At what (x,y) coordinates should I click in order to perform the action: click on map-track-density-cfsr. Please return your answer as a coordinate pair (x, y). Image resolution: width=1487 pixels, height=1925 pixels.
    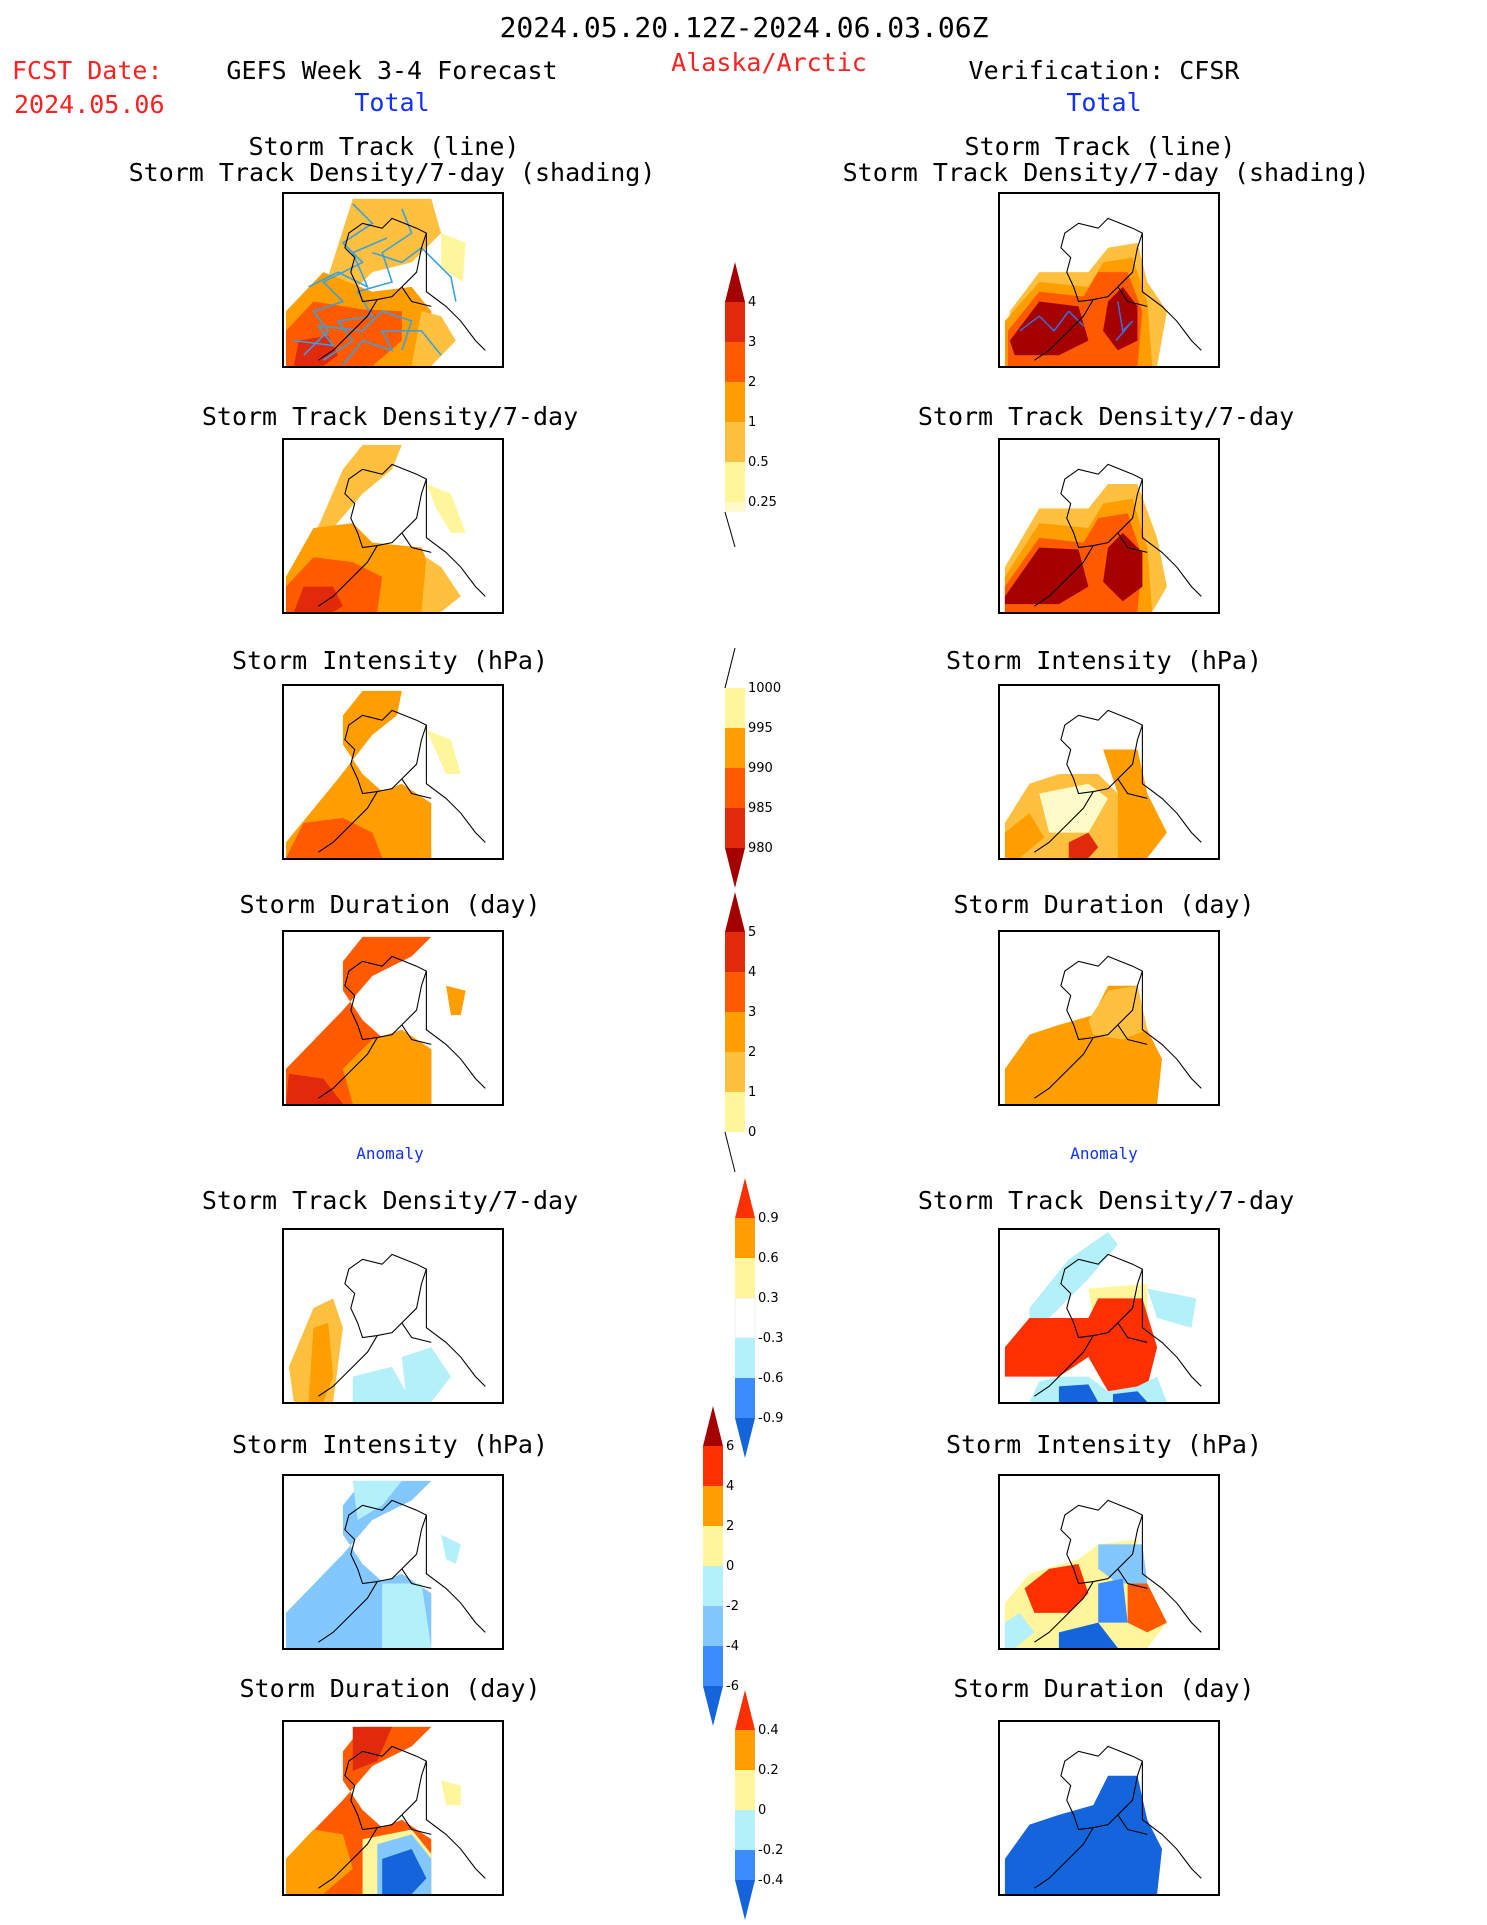
    Looking at the image, I should click on (1109, 280).